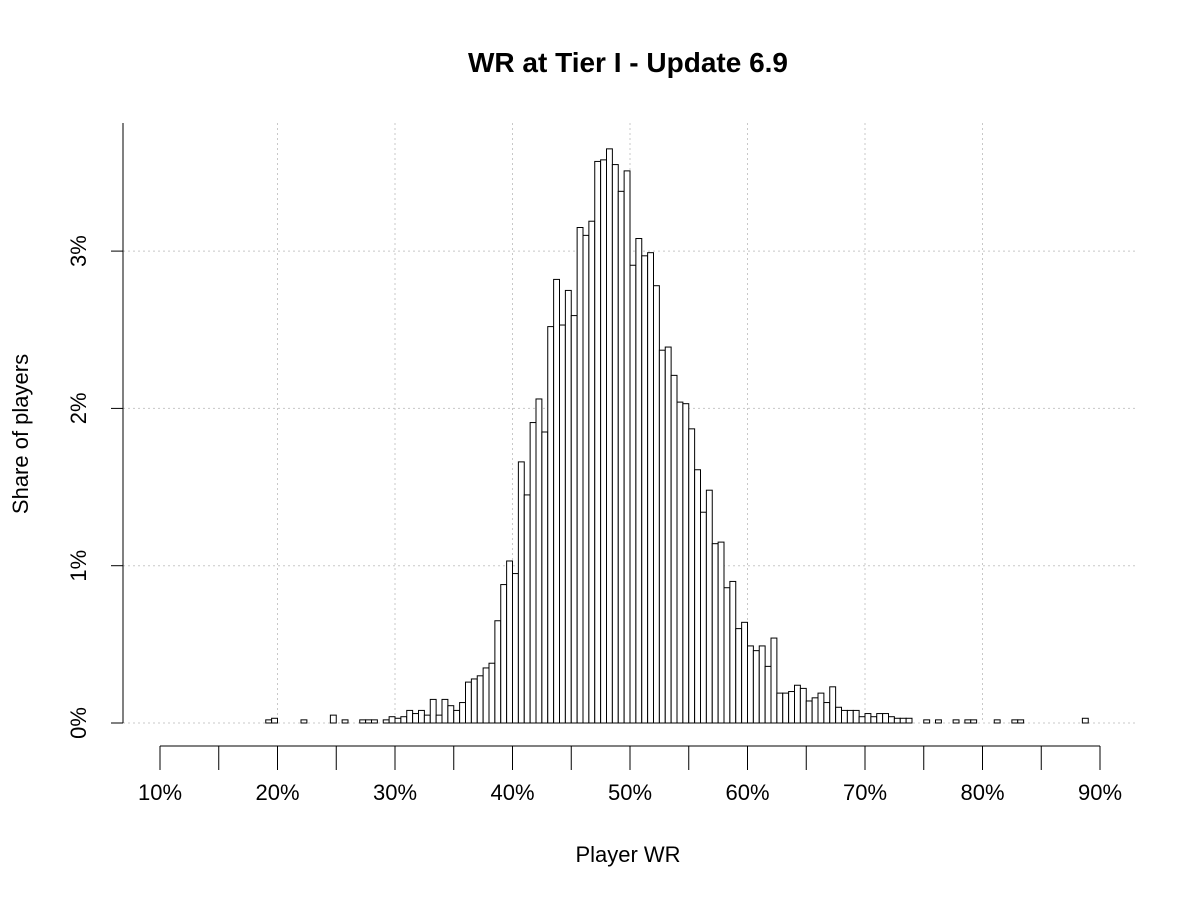  What do you see at coordinates (982, 792) in the screenshot?
I see `x-tick-label: 80%` at bounding box center [982, 792].